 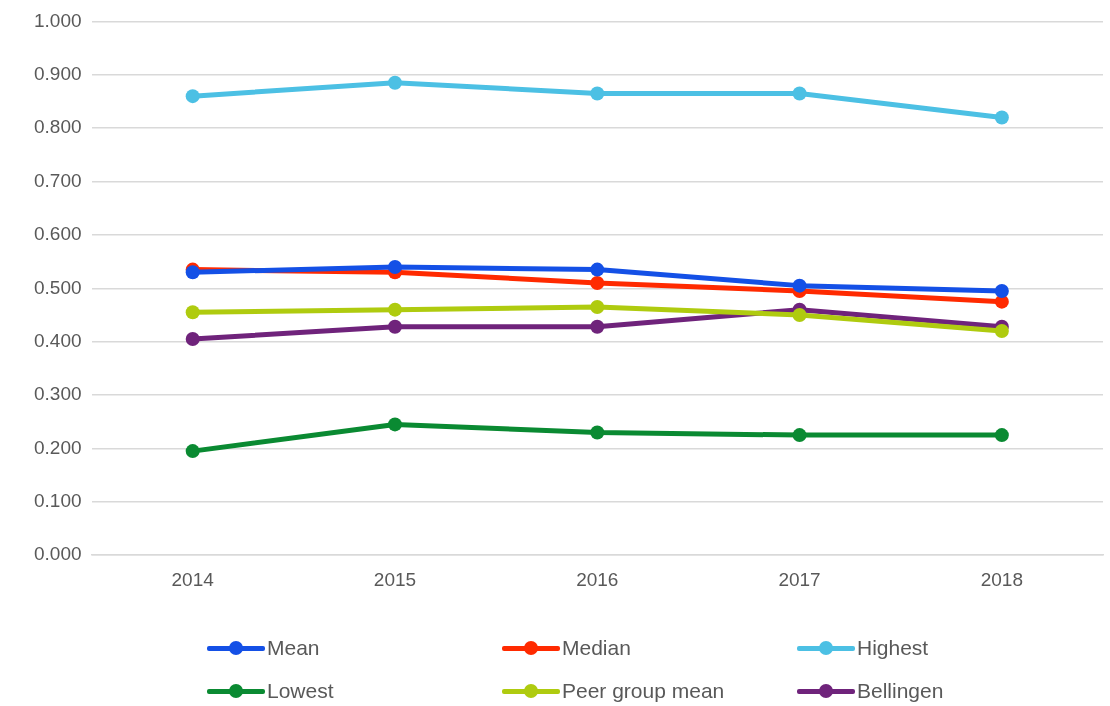 I want to click on legend-label: Peer group mean, so click(x=643, y=690).